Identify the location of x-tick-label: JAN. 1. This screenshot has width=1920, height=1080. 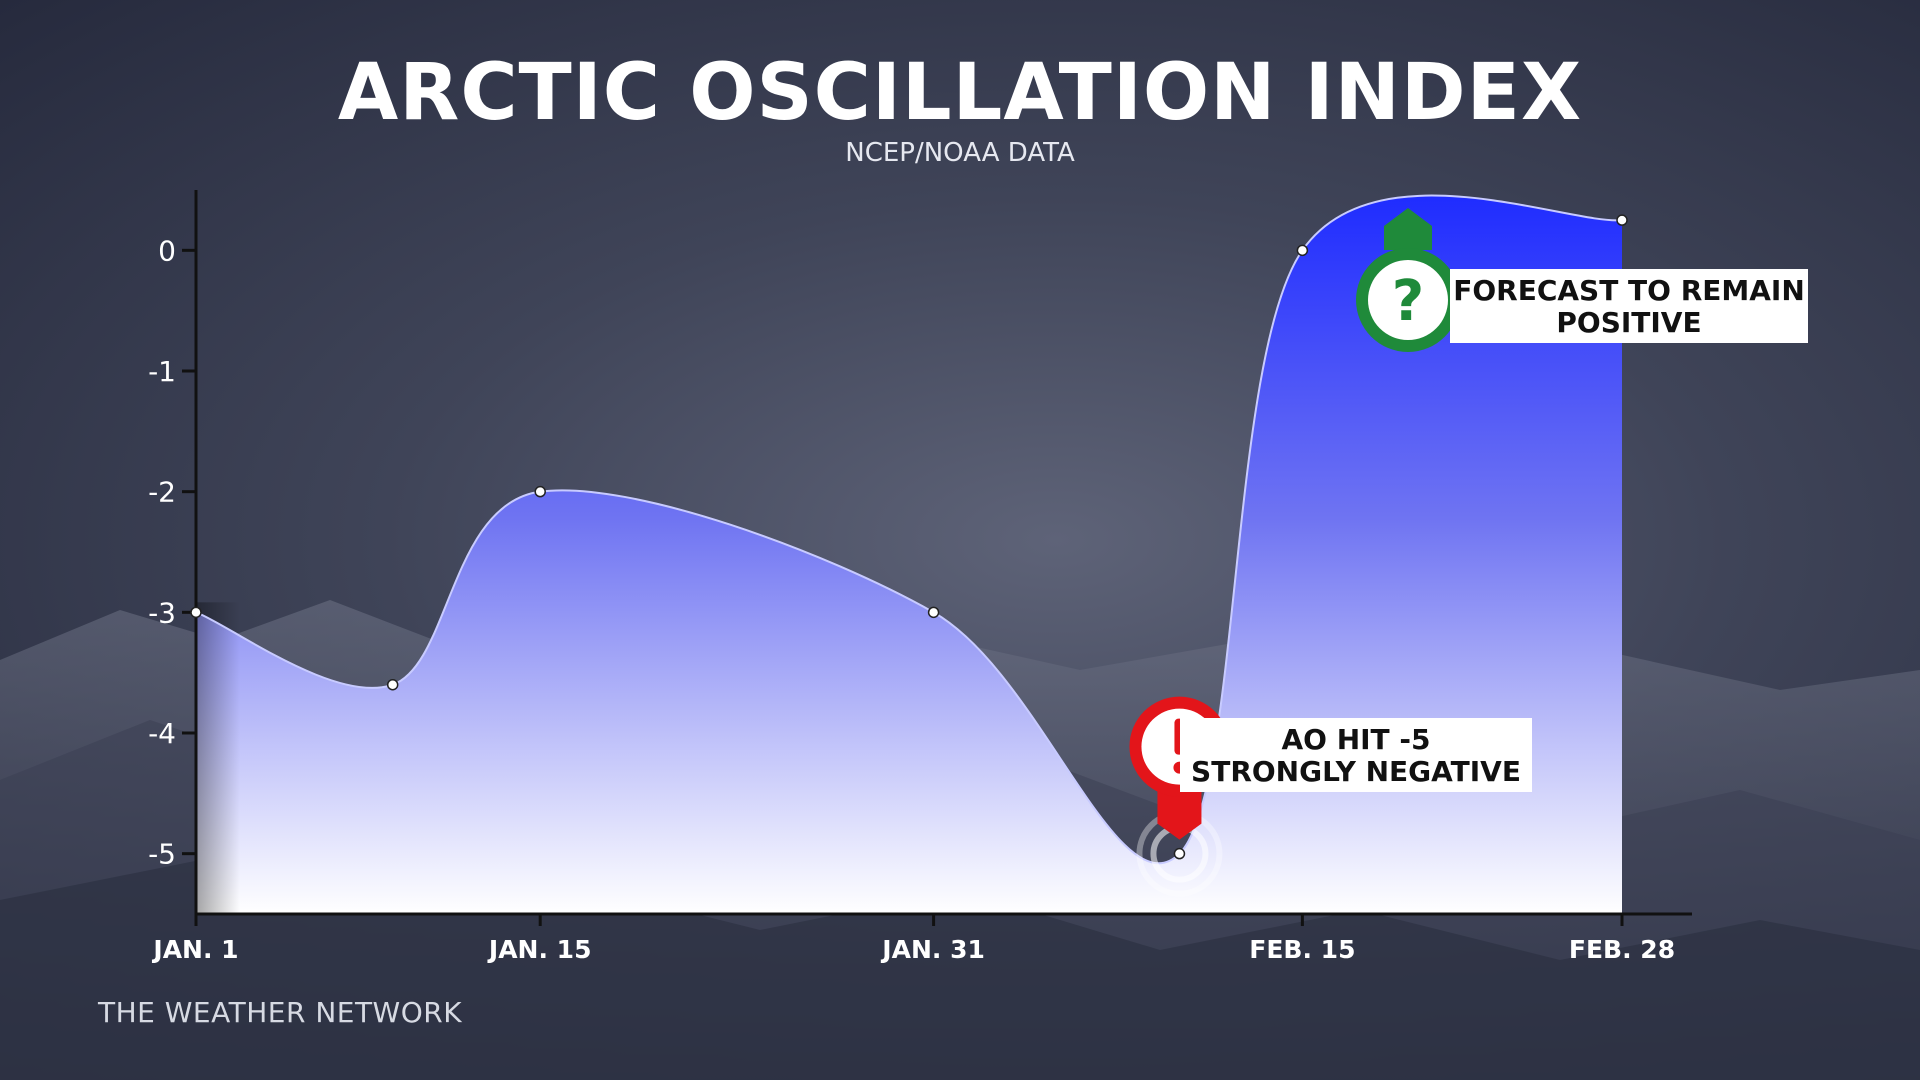
(194, 949).